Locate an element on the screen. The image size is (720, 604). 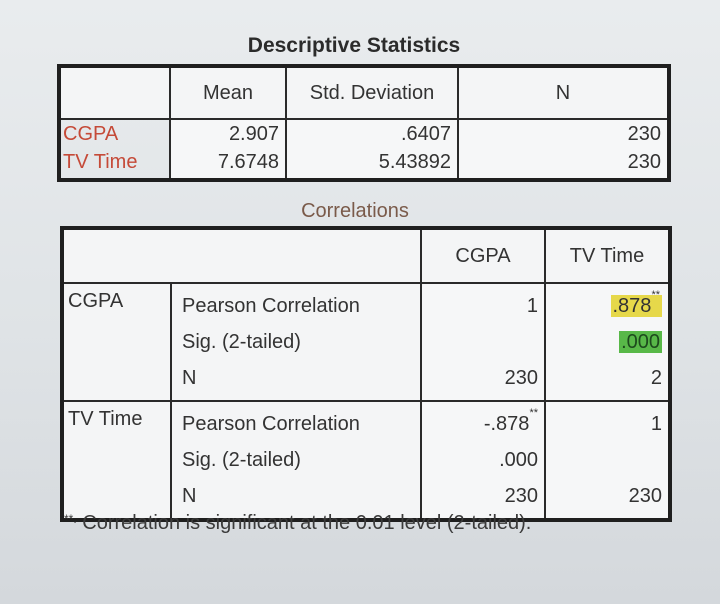
value: .878** is located at coordinates (607, 306).